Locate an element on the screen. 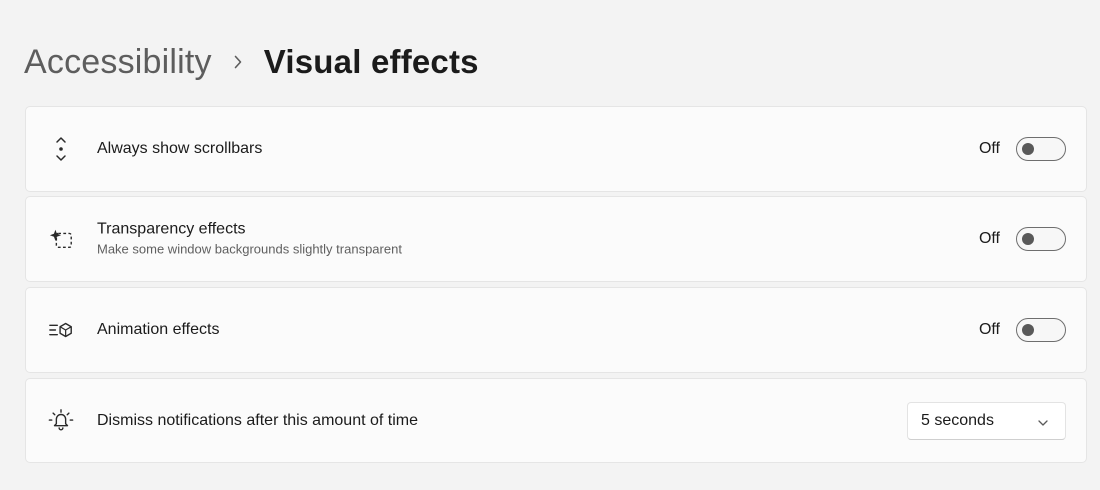 This screenshot has width=1100, height=490. animation-toggle-group: Off is located at coordinates (1022, 330).